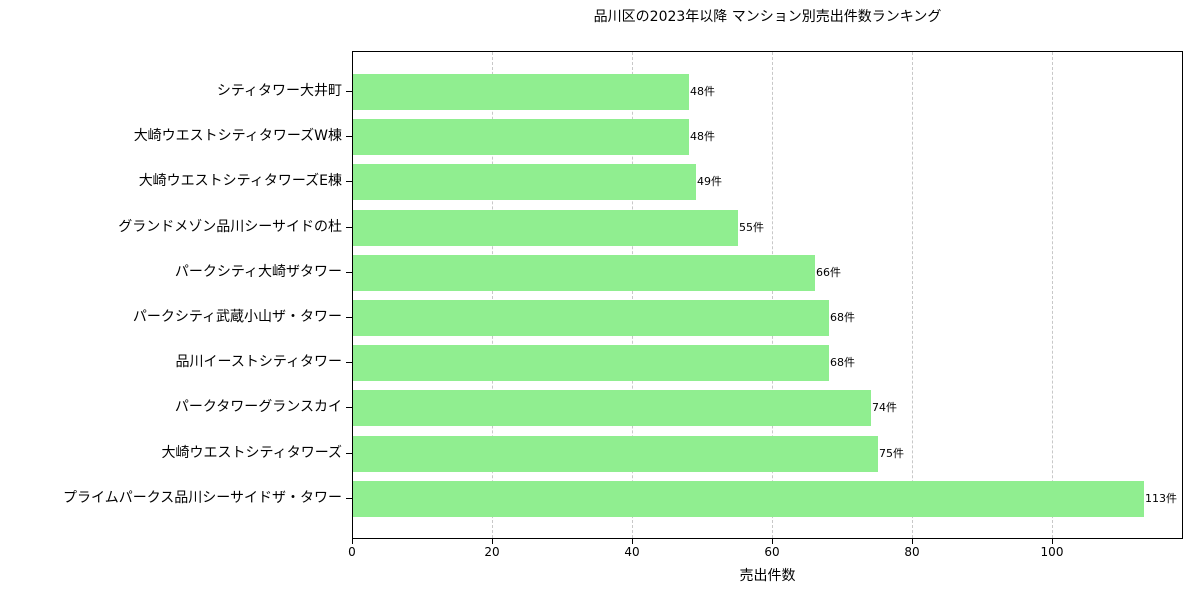  What do you see at coordinates (258, 271) in the screenshot?
I see `y-tick-label: パークシティ大崎ザタワー` at bounding box center [258, 271].